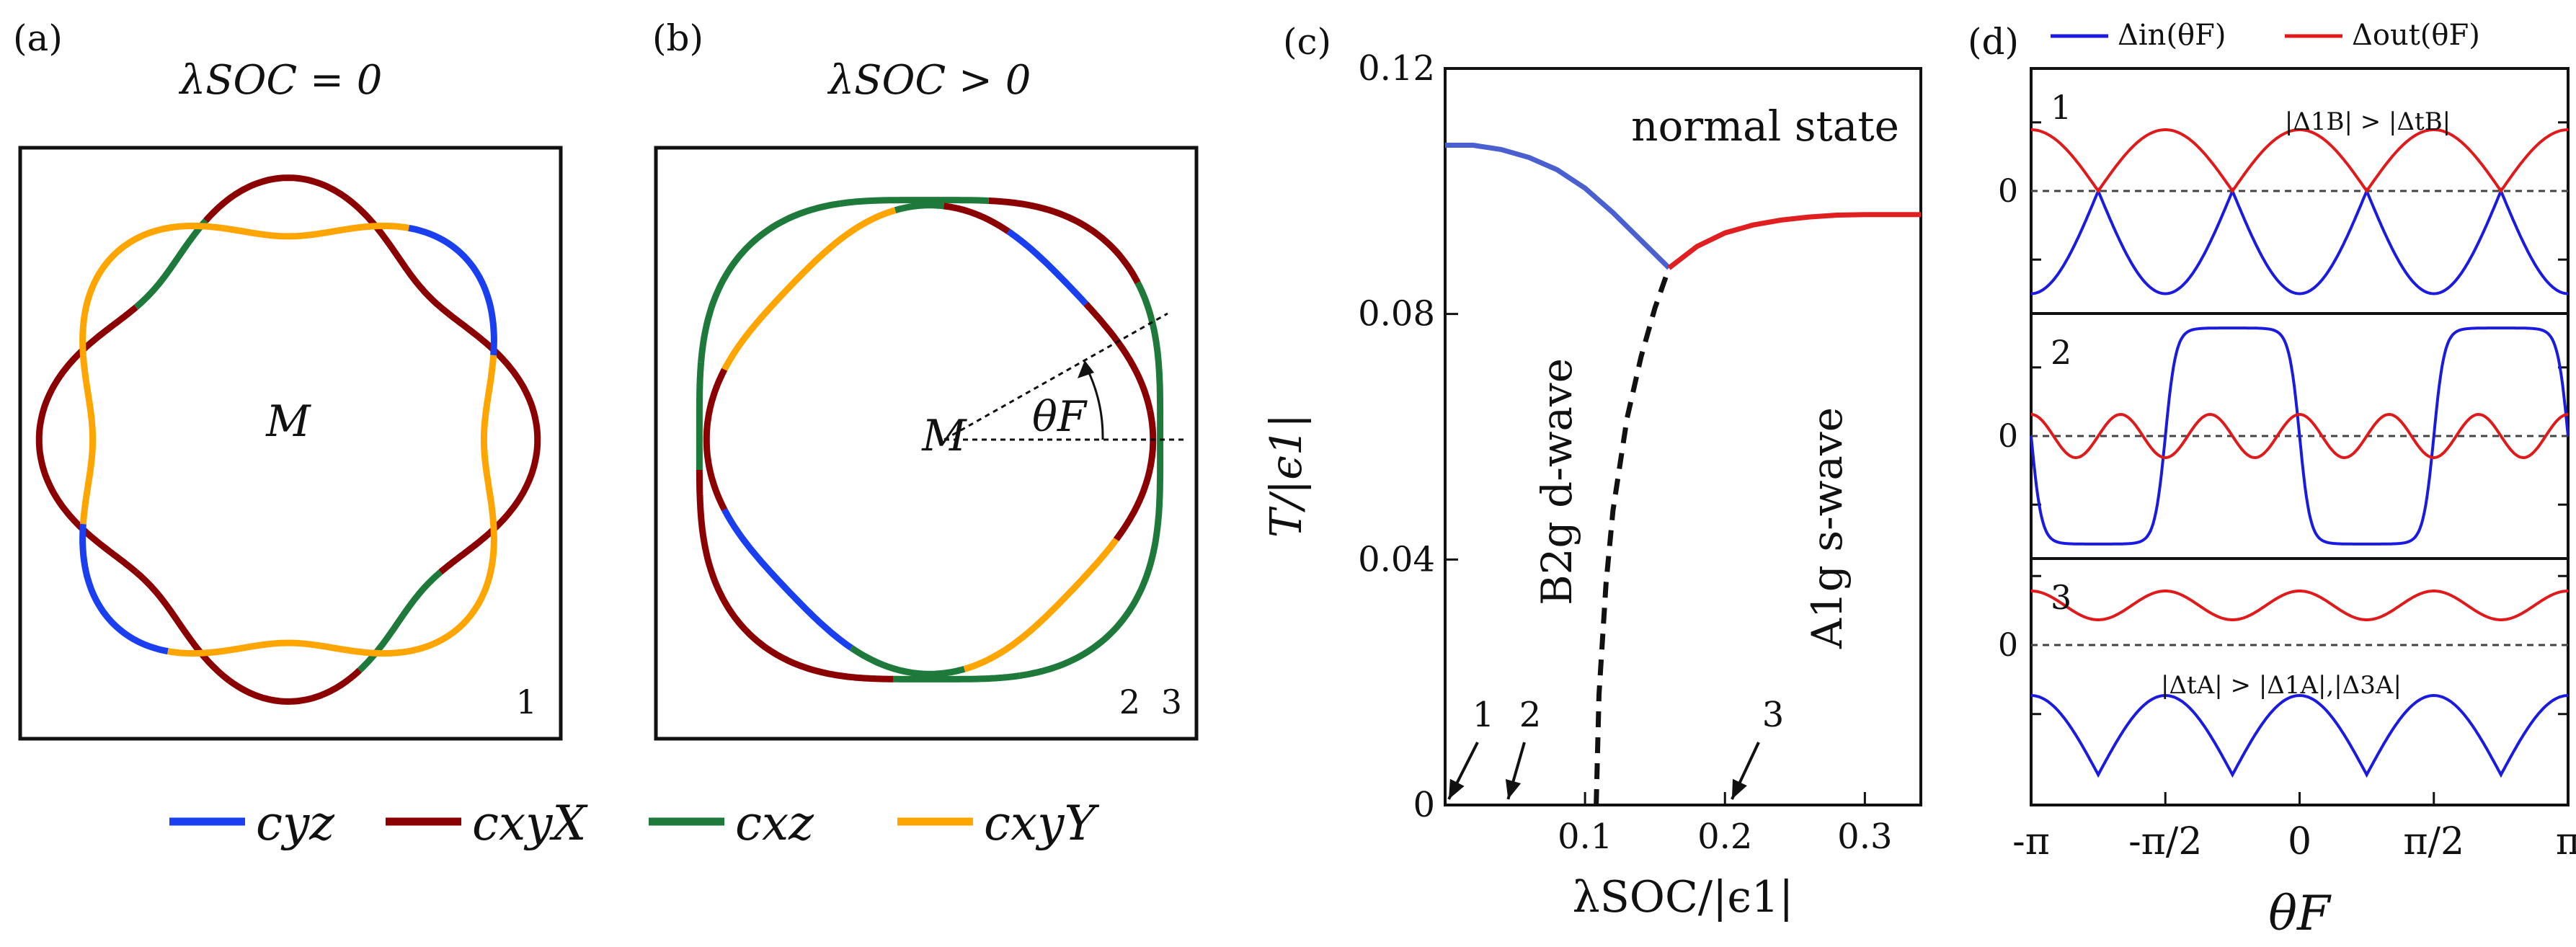 This screenshot has width=2576, height=947. What do you see at coordinates (2008, 436) in the screenshot?
I see `subplot-2-zero: 0` at bounding box center [2008, 436].